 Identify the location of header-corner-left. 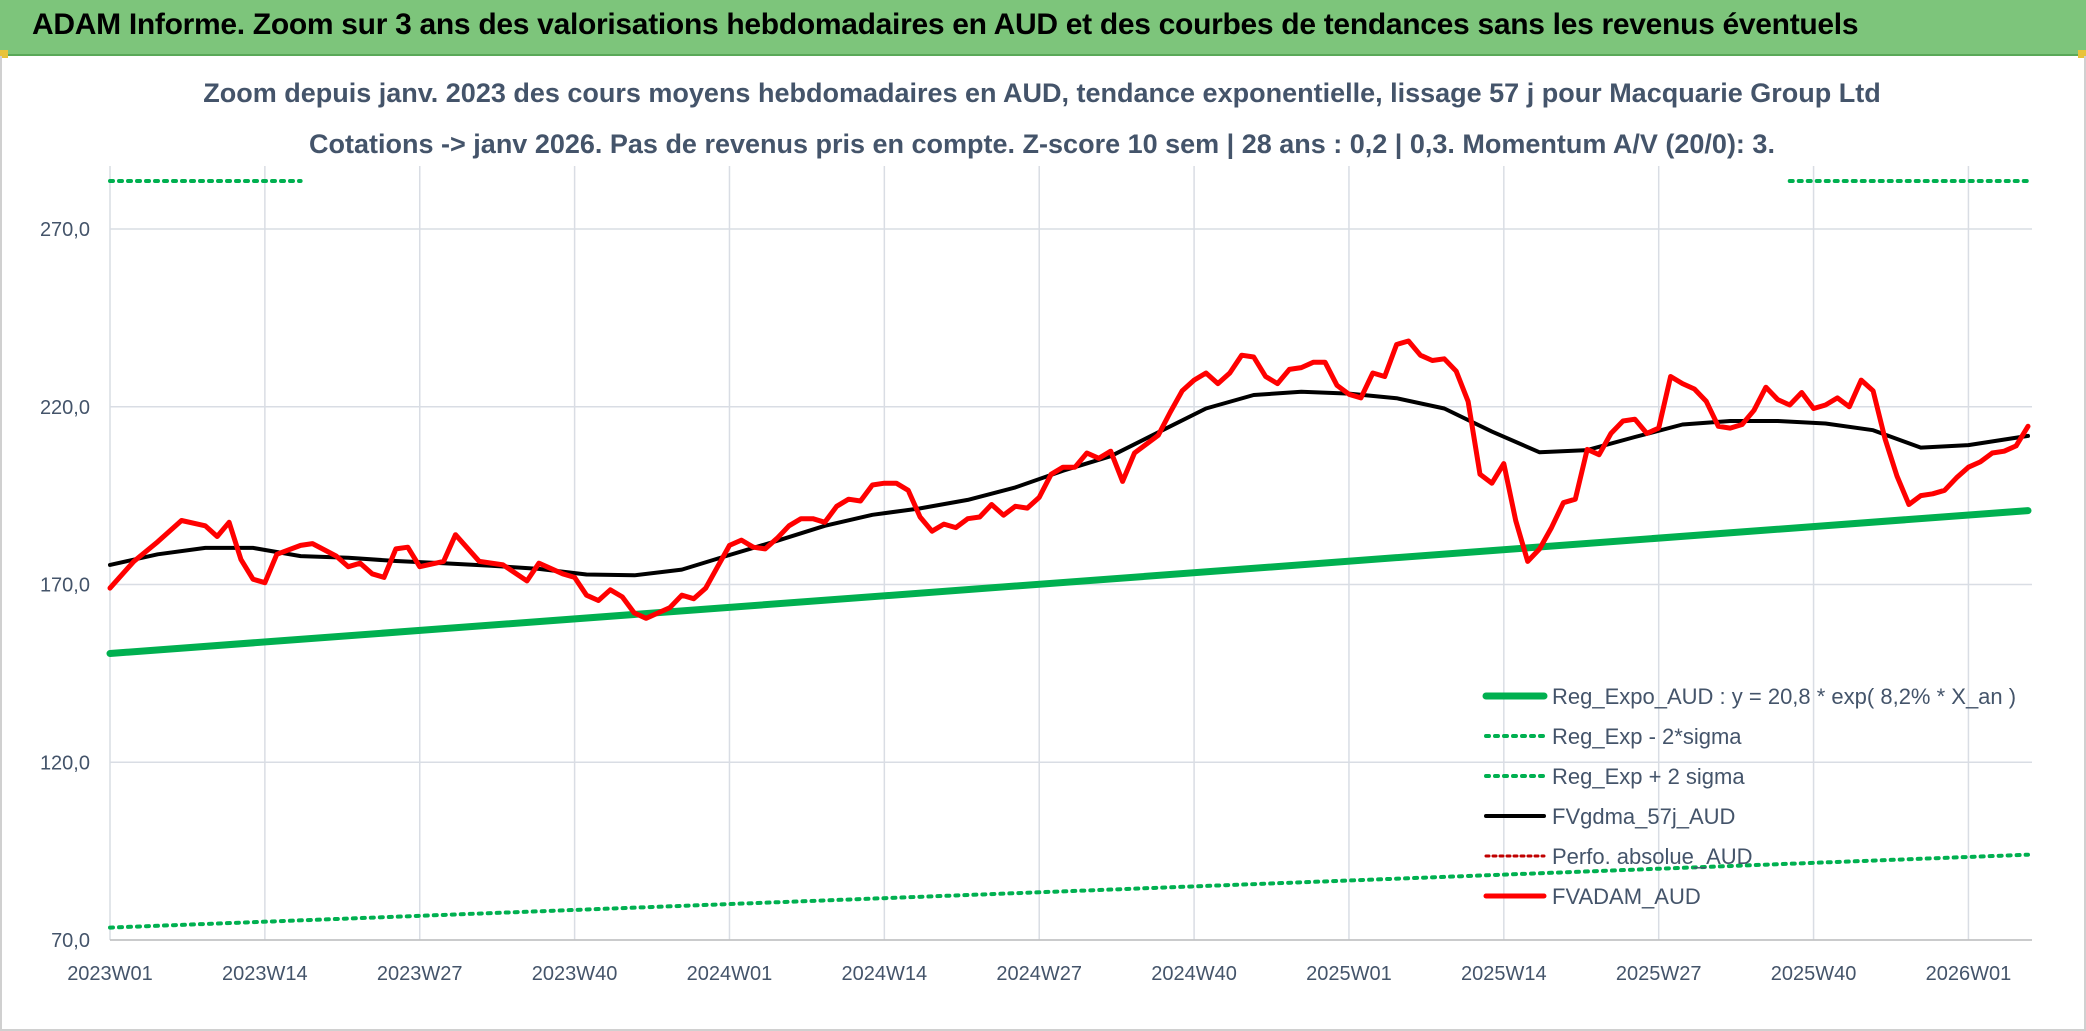
(4, 54).